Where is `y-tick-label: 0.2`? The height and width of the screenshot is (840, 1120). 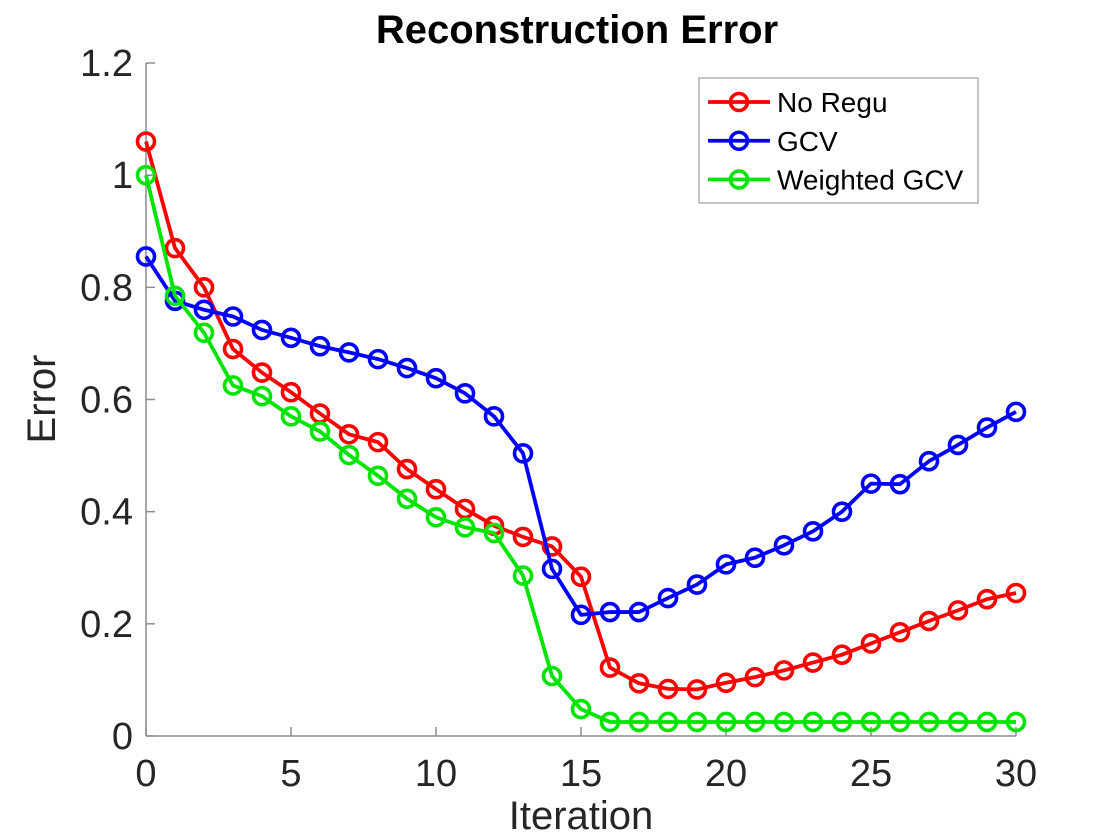 y-tick-label: 0.2 is located at coordinates (106, 625).